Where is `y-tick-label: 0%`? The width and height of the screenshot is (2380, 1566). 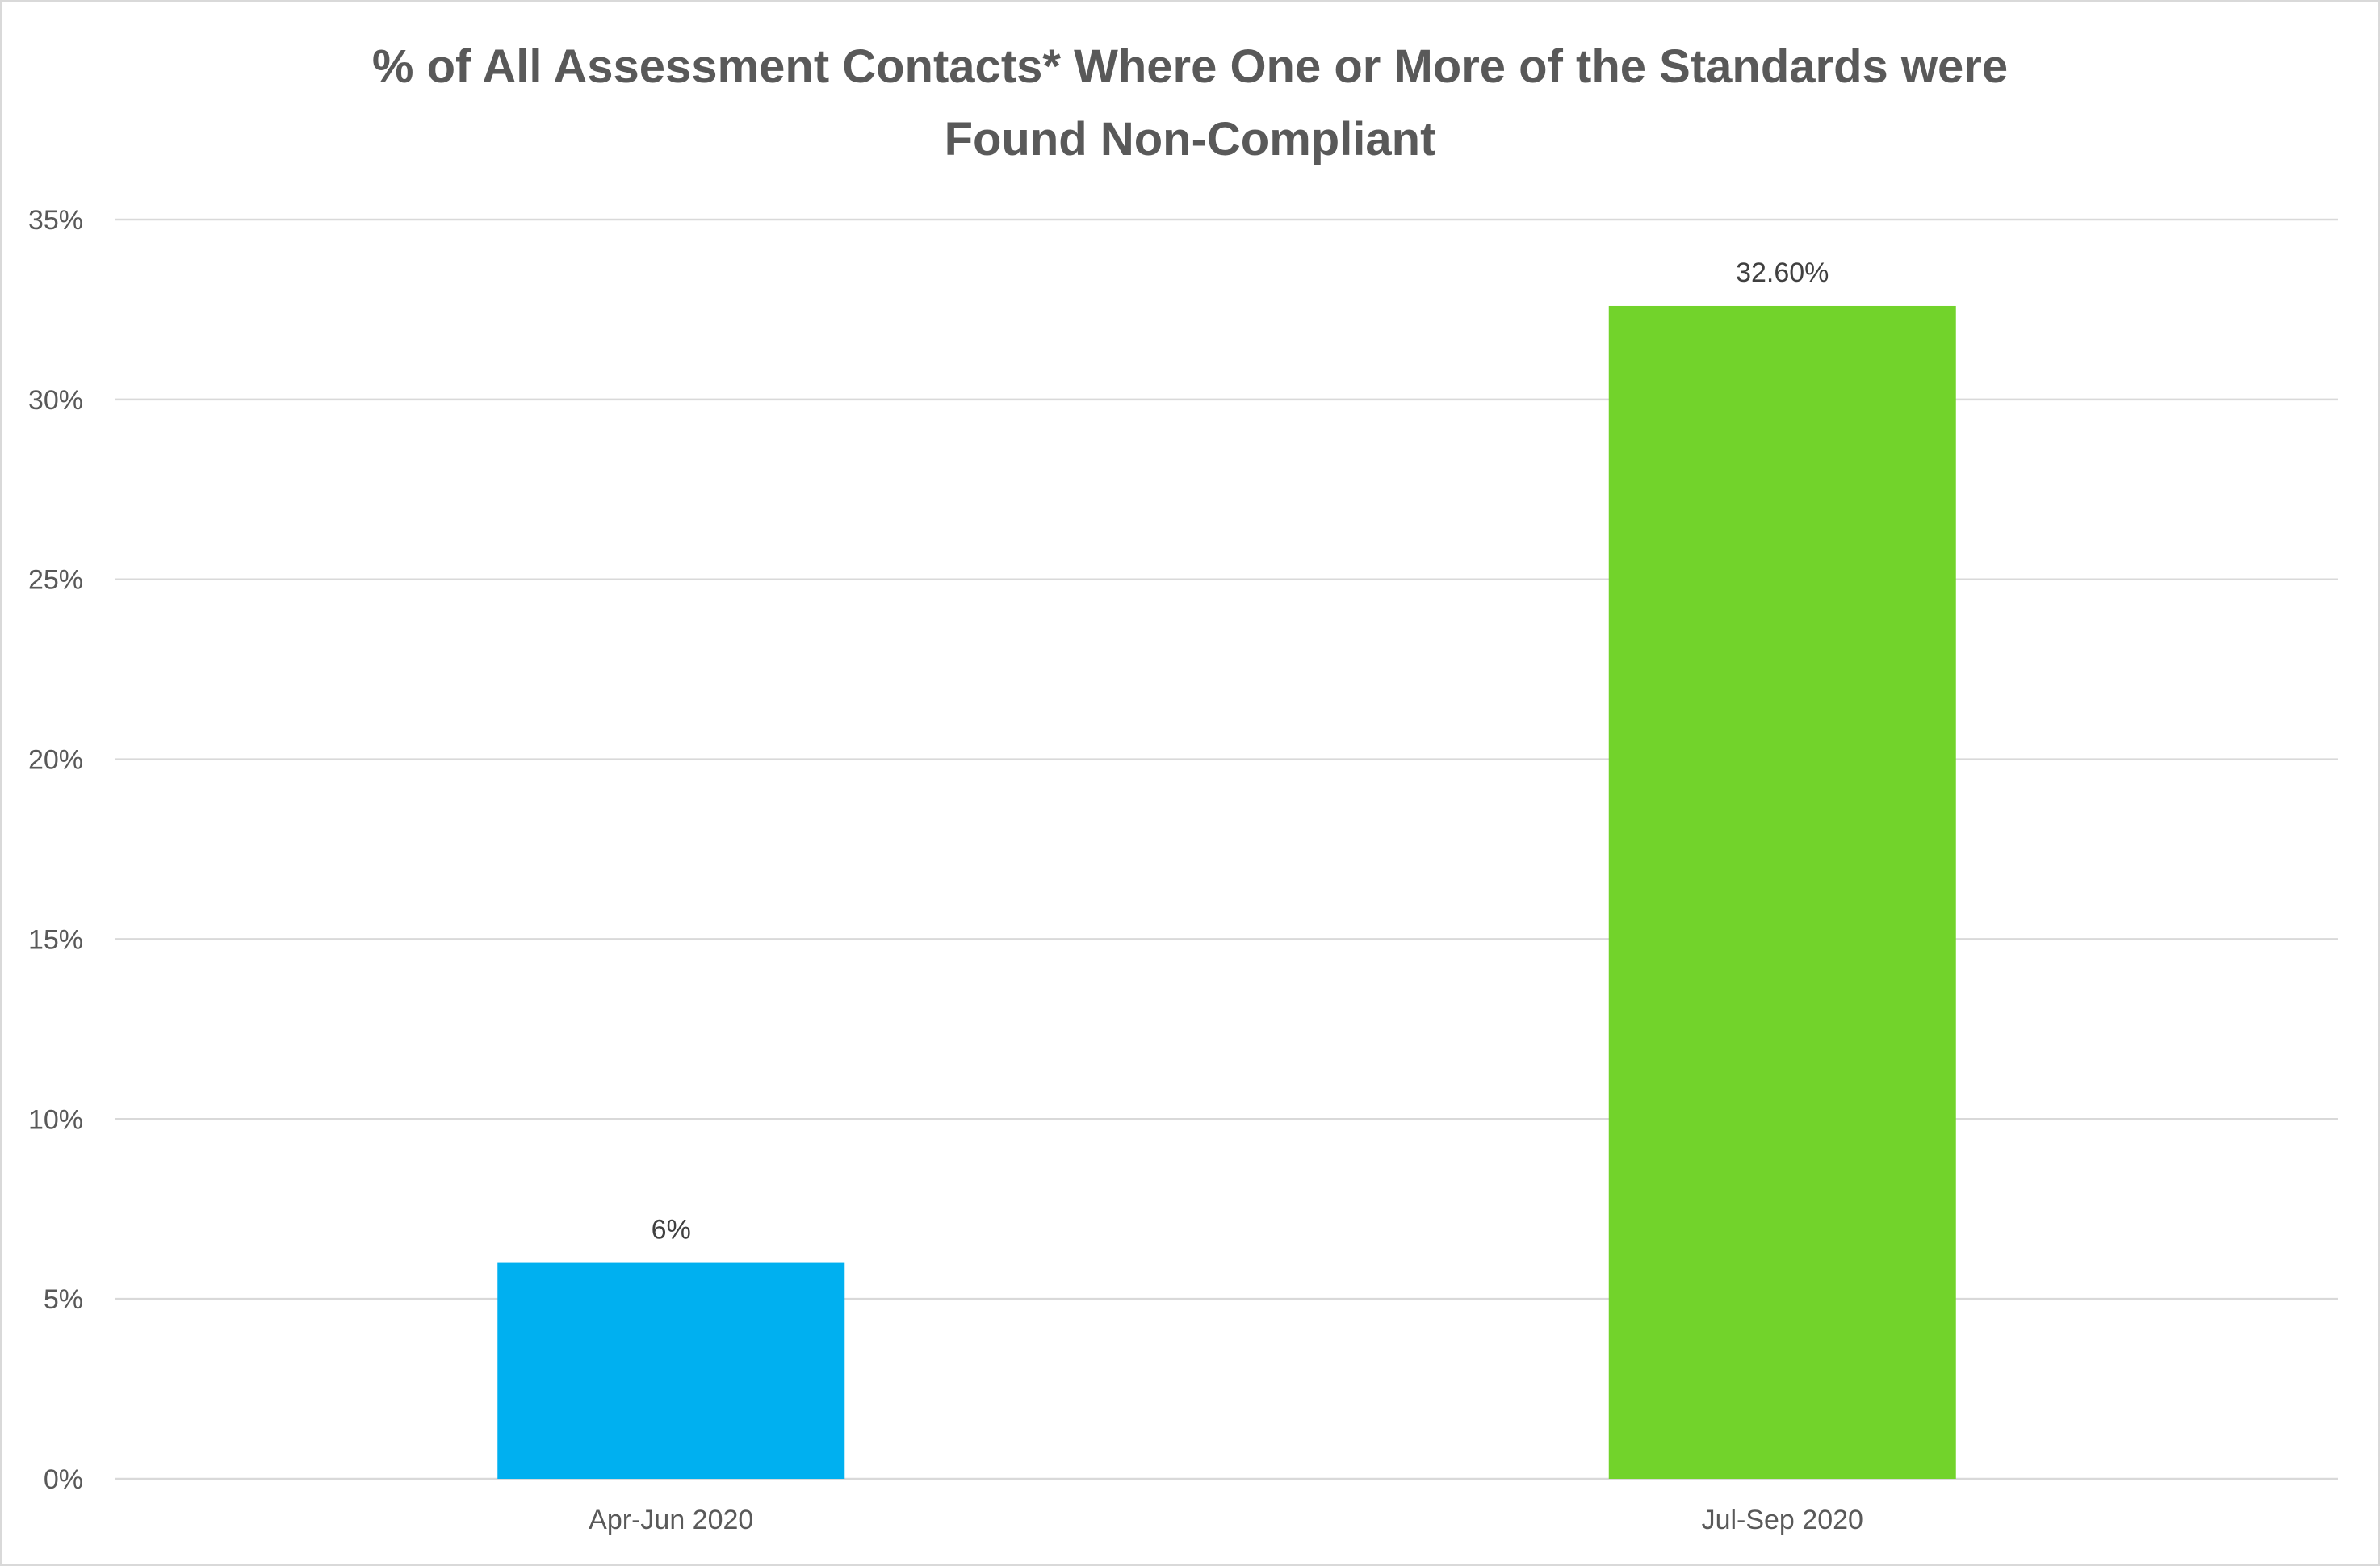 y-tick-label: 0% is located at coordinates (63, 1479).